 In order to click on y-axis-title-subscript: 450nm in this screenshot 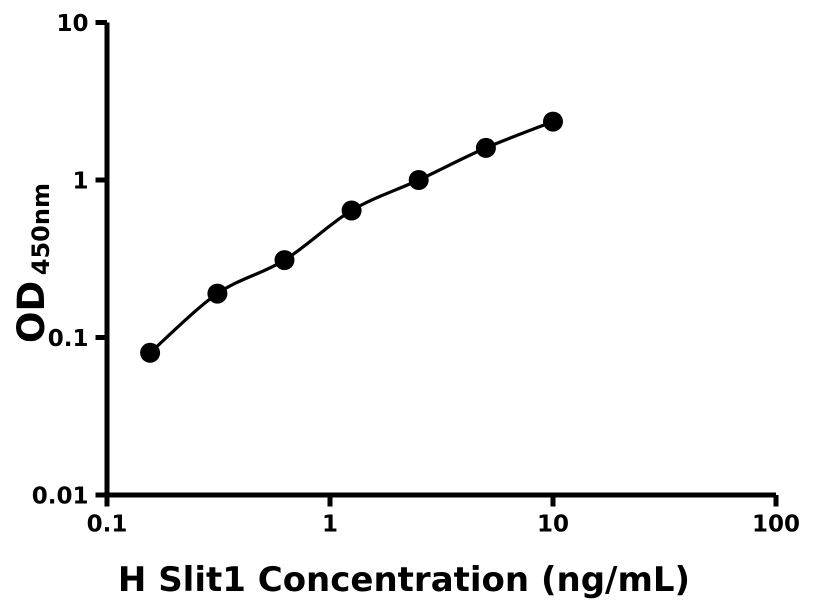, I will do `click(41, 229)`.